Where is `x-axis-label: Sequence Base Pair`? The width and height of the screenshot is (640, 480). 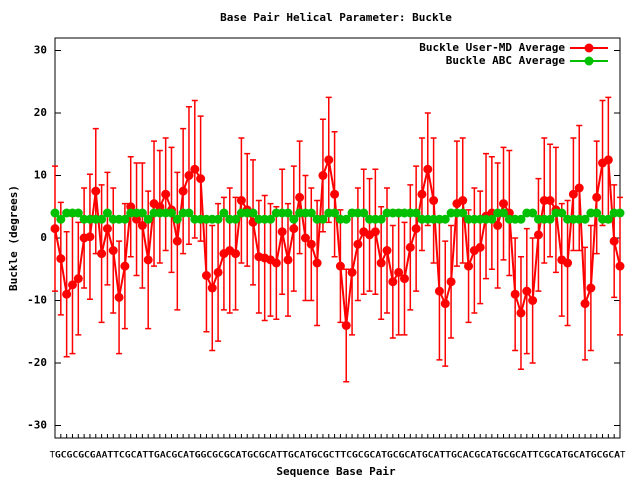
x-axis-label: Sequence Base Pair is located at coordinates (336, 471).